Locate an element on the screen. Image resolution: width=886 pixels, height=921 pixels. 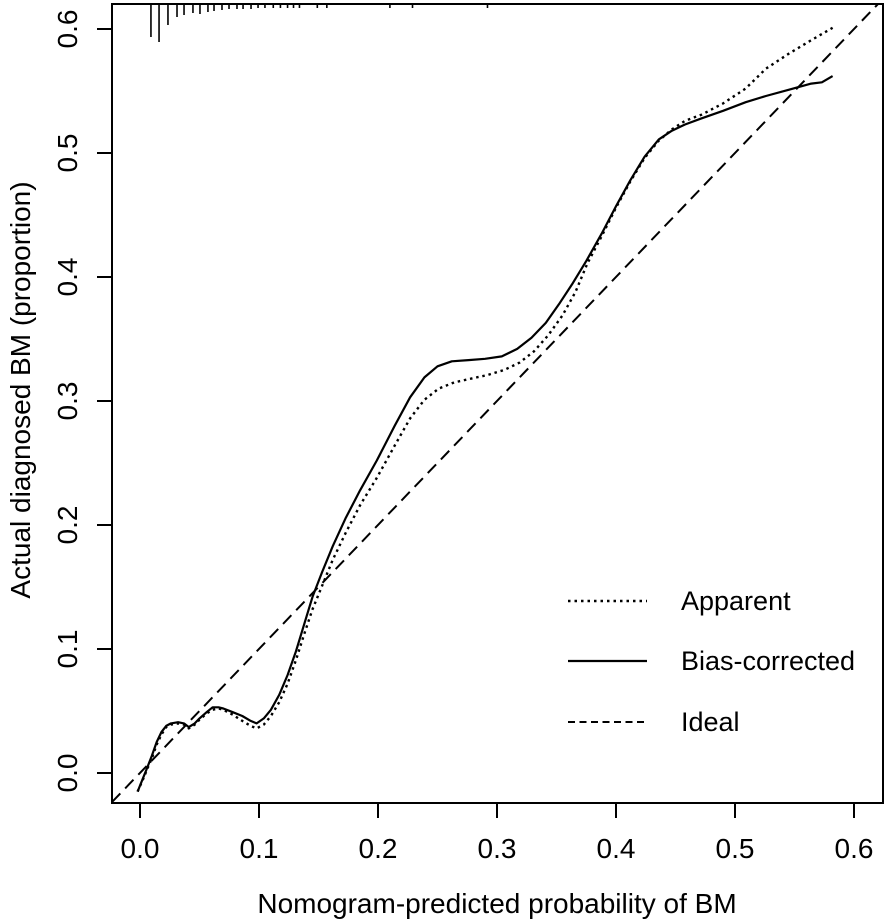
x-tick-label: 0.2 is located at coordinates (378, 848).